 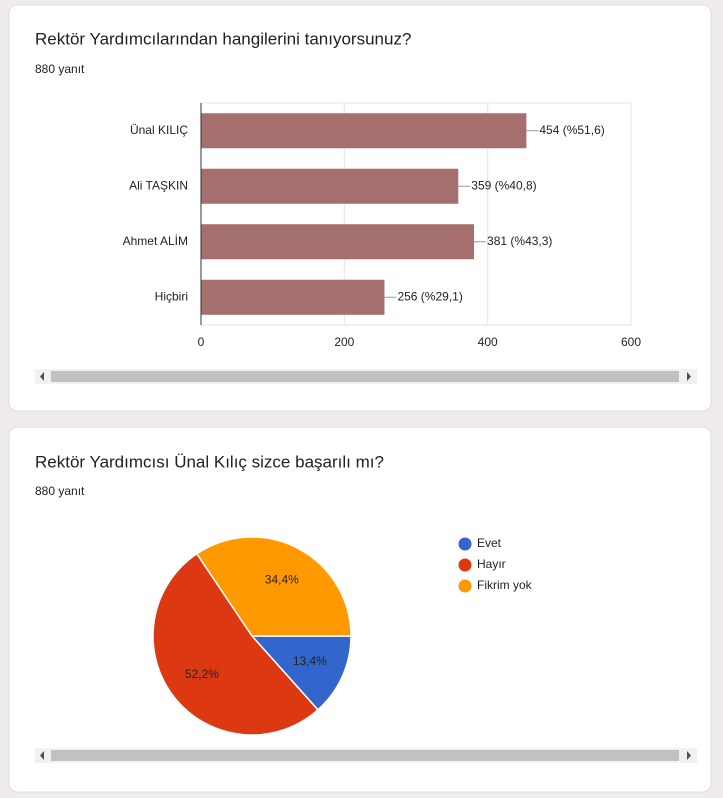 What do you see at coordinates (505, 585) in the screenshot?
I see `legend-label: Fikrim yok` at bounding box center [505, 585].